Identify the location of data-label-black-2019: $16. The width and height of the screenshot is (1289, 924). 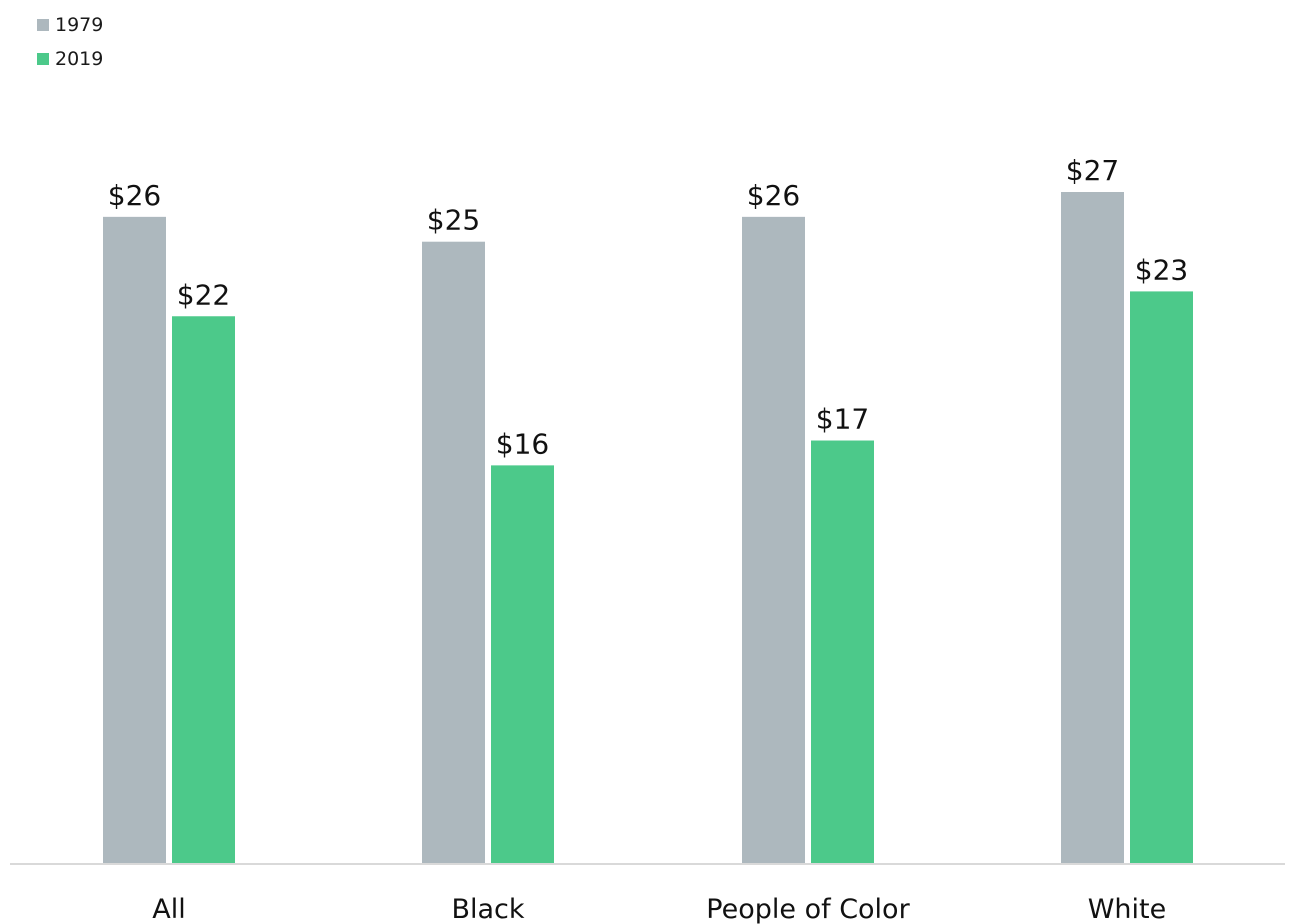
(522, 443).